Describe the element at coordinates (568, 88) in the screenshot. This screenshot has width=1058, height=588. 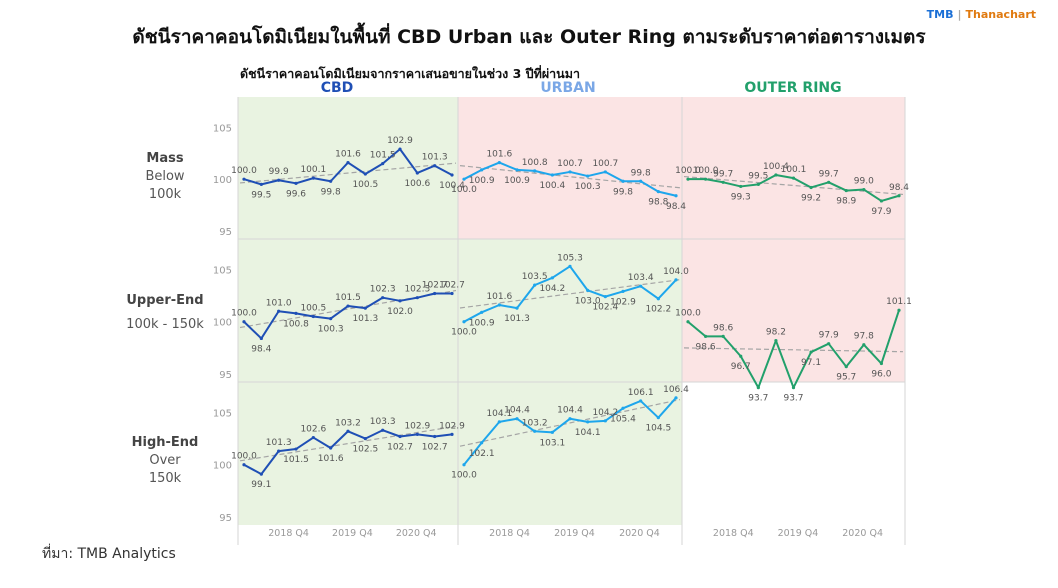
I see `column-header-urban: URBAN` at that location.